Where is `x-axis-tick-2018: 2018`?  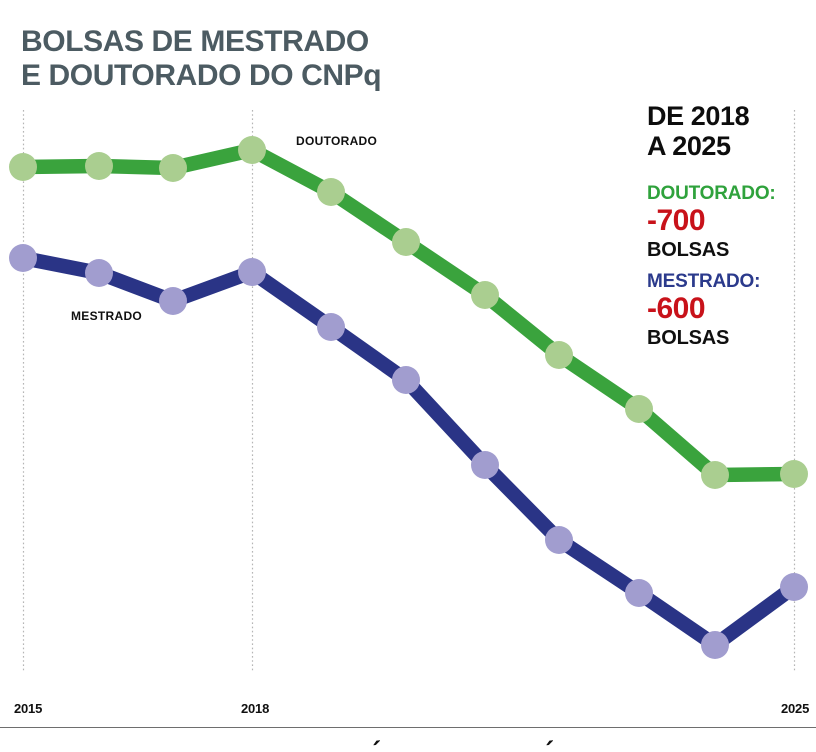
x-axis-tick-2018: 2018 is located at coordinates (255, 708).